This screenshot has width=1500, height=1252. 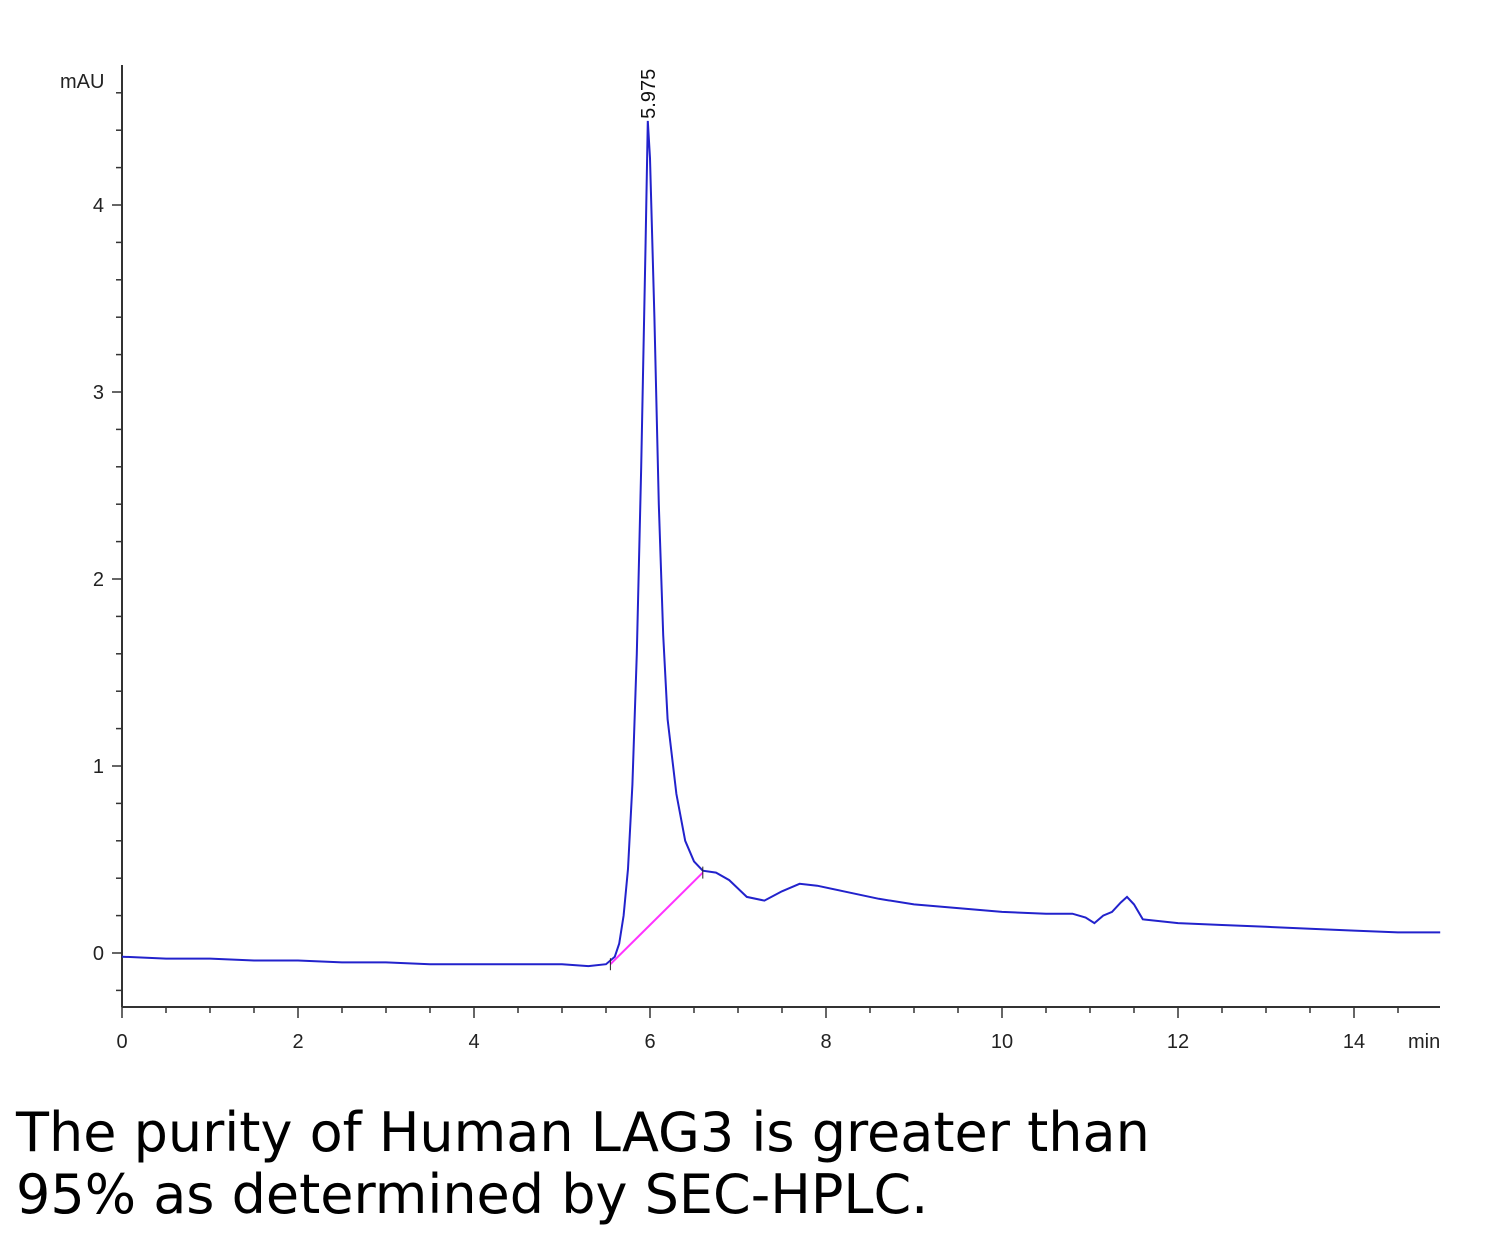 What do you see at coordinates (82, 82) in the screenshot?
I see `y-axis-unit: mAU` at bounding box center [82, 82].